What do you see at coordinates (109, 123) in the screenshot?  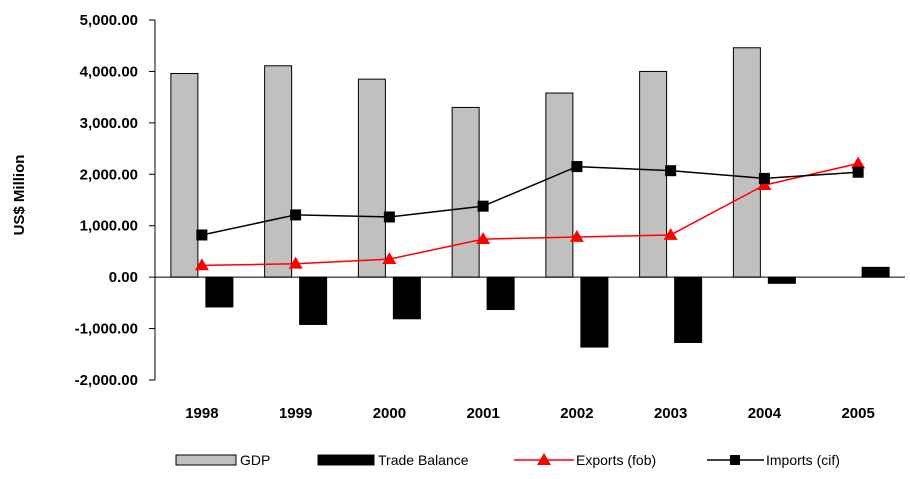 I see `y-tick-label: 3,000.00` at bounding box center [109, 123].